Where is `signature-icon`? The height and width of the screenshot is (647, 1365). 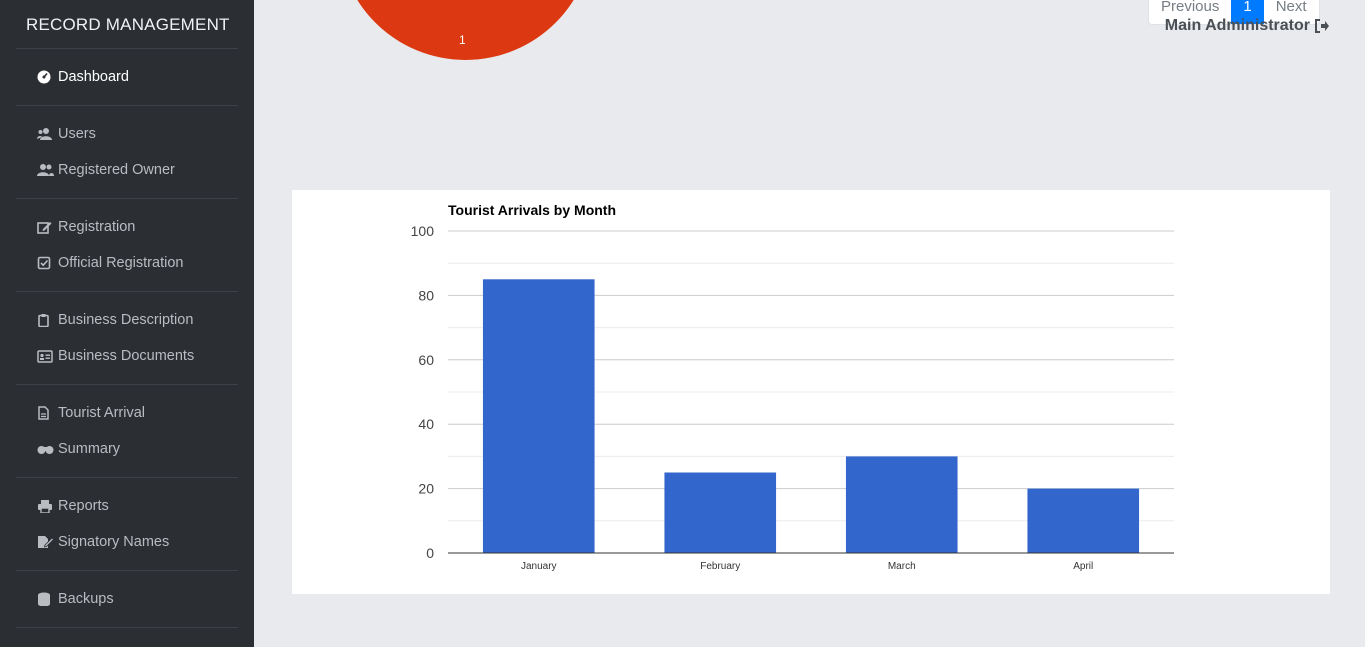 signature-icon is located at coordinates (45, 542).